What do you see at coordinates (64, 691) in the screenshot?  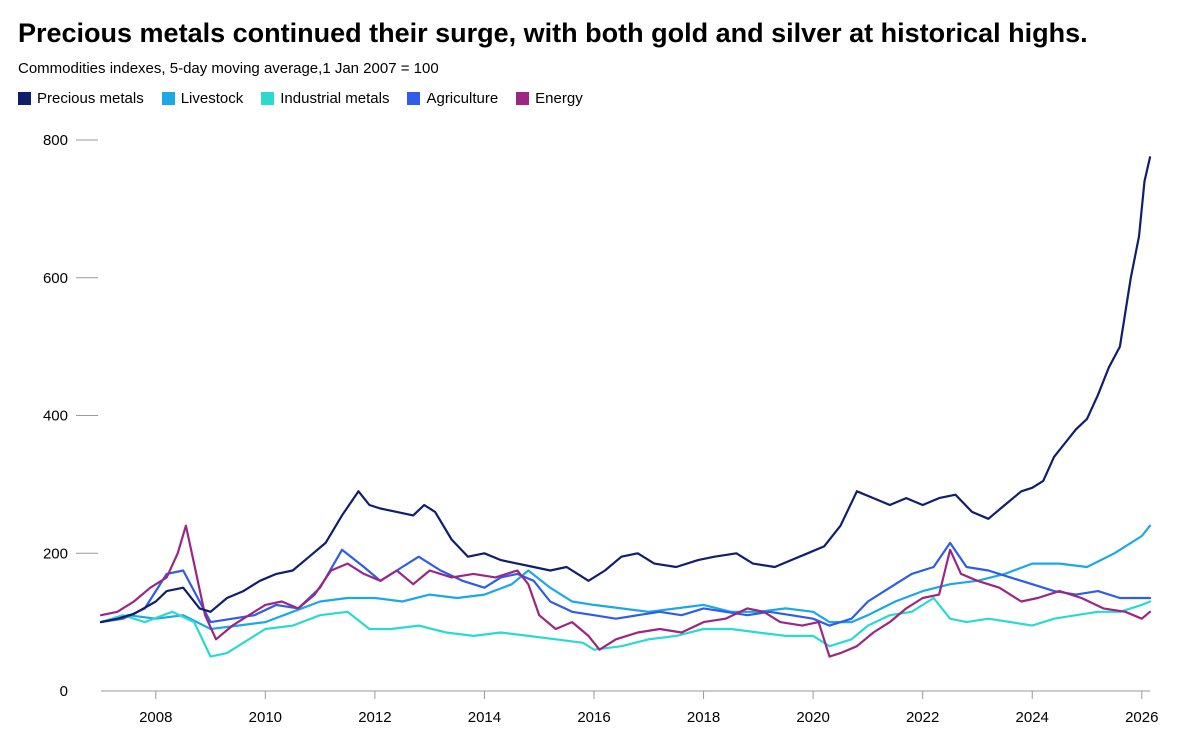 I see `y-tick-label: 0` at bounding box center [64, 691].